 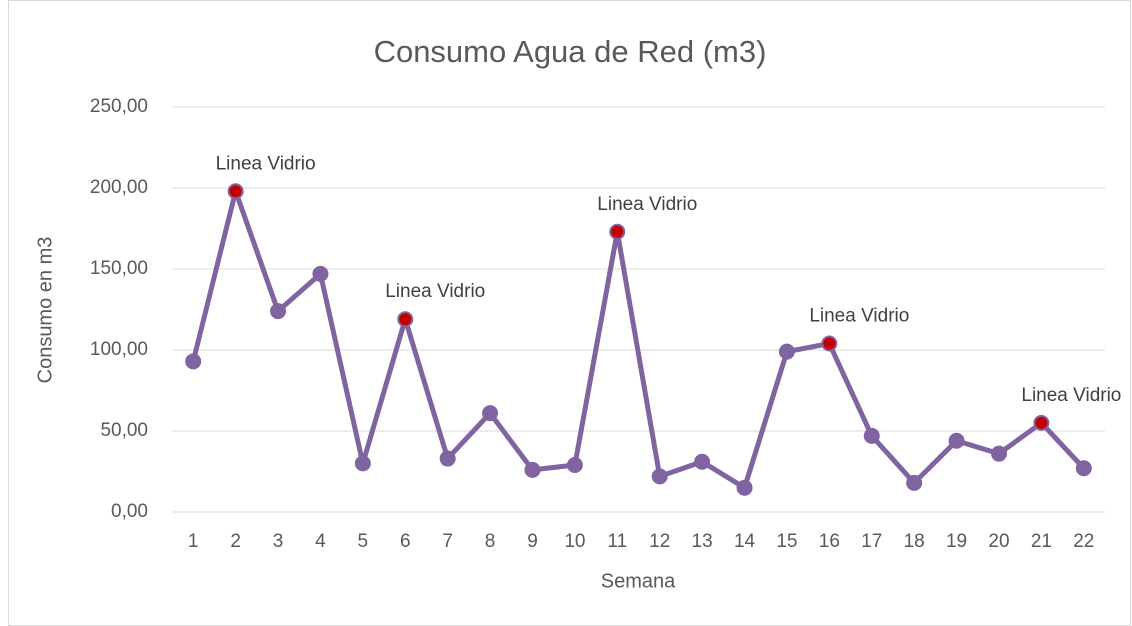 What do you see at coordinates (320, 541) in the screenshot?
I see `x-tick-label: 4` at bounding box center [320, 541].